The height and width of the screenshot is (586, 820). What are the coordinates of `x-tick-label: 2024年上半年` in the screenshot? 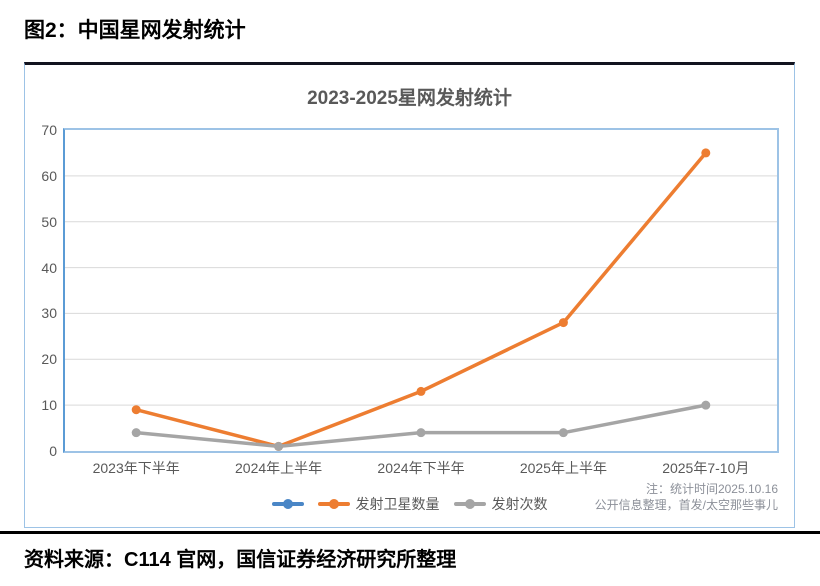 It's located at (279, 468).